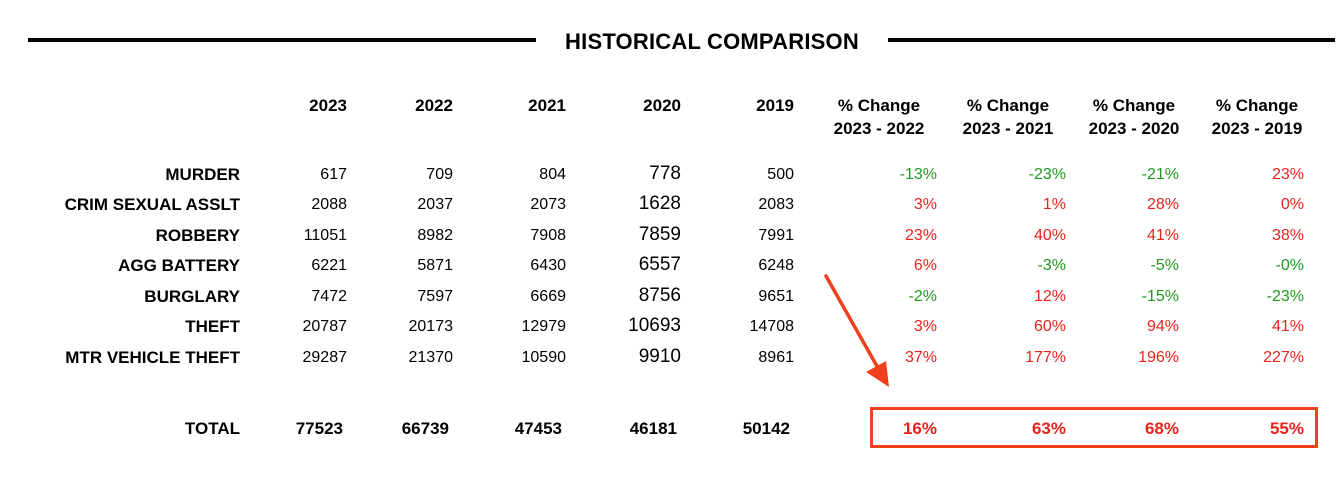 This screenshot has width=1343, height=485. I want to click on row-value-cell: 6221, so click(329, 265).